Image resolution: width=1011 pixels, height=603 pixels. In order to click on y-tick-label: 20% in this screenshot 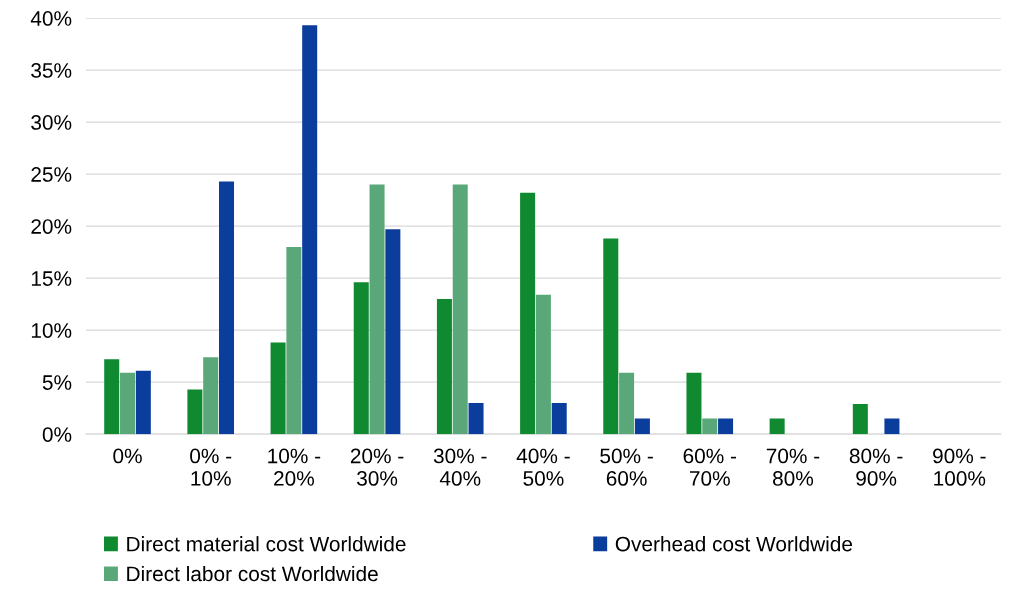, I will do `click(51, 226)`.